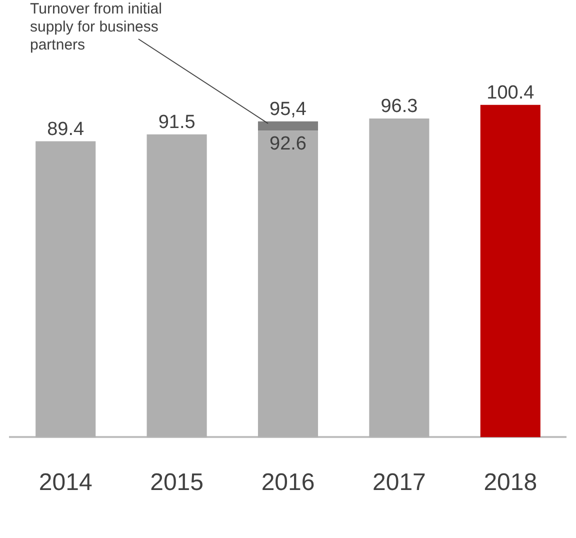 The width and height of the screenshot is (576, 538). I want to click on x-tick-label: 2017, so click(399, 482).